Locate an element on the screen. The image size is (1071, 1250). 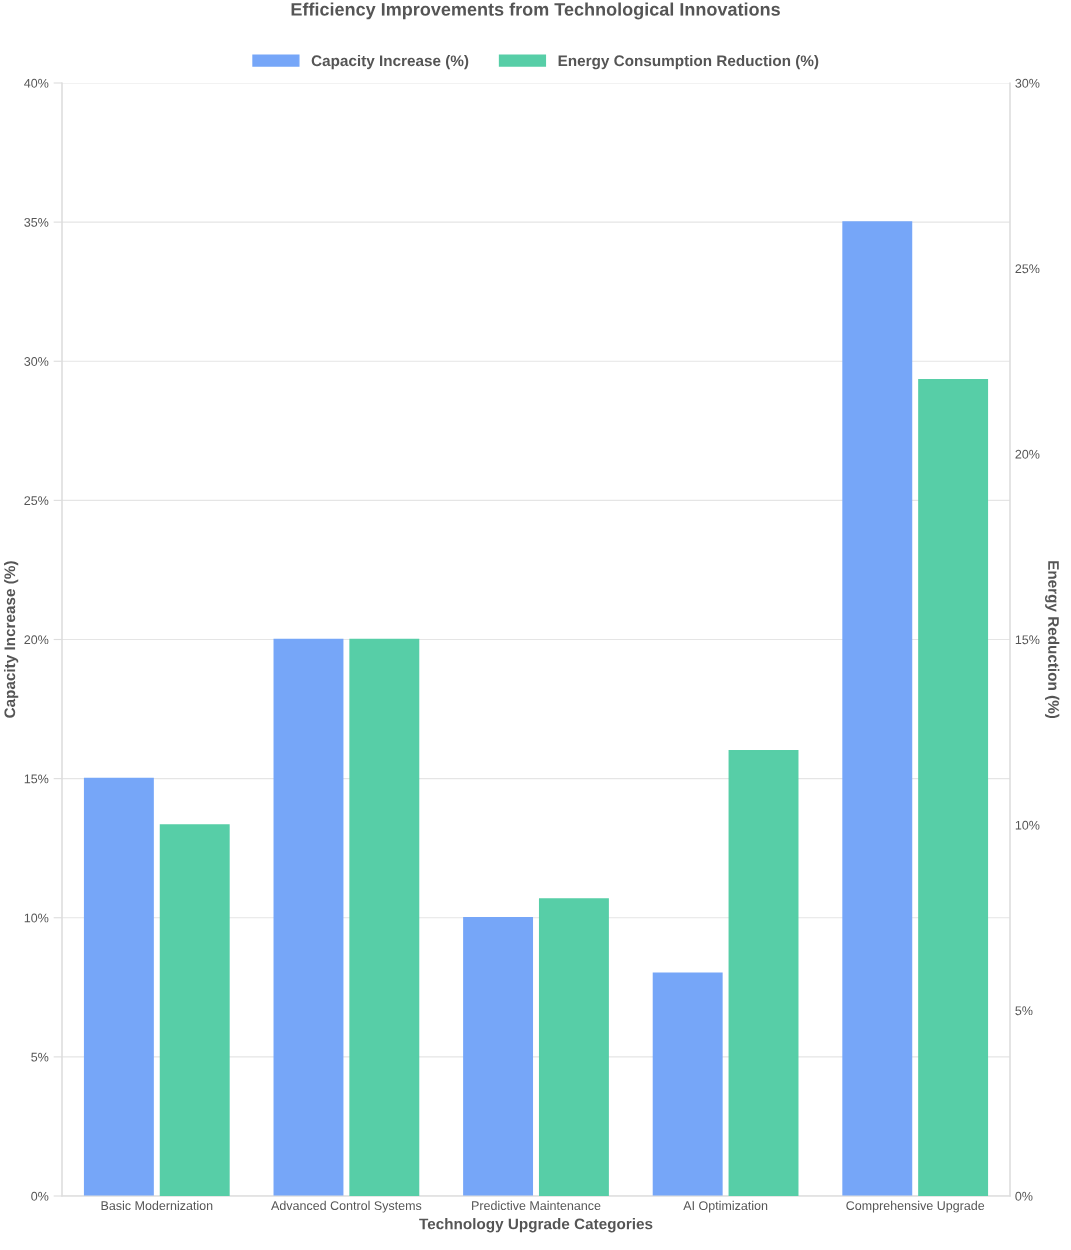
x-tick-label: Advanced Control Systems is located at coordinates (346, 1206).